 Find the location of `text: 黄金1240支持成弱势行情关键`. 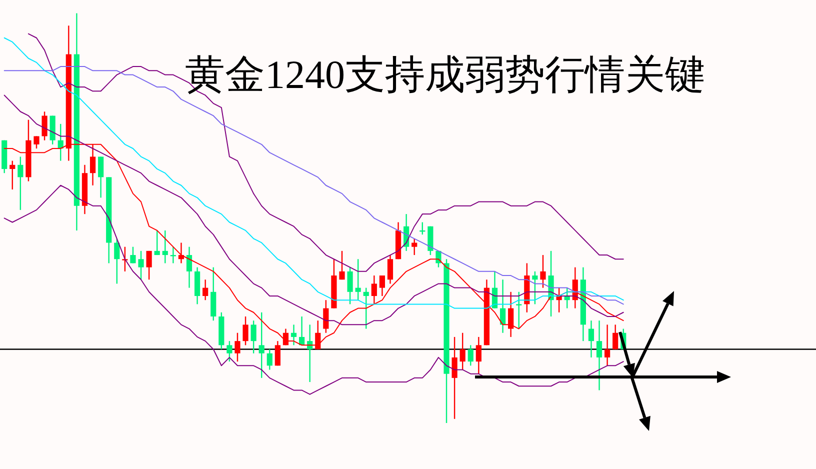

text: 黄金1240支持成弱势行情关键 is located at coordinates (445, 74).